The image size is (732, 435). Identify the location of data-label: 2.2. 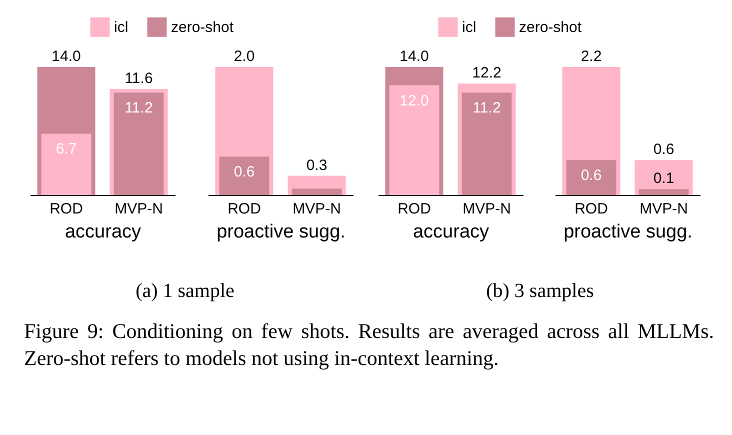
(591, 56).